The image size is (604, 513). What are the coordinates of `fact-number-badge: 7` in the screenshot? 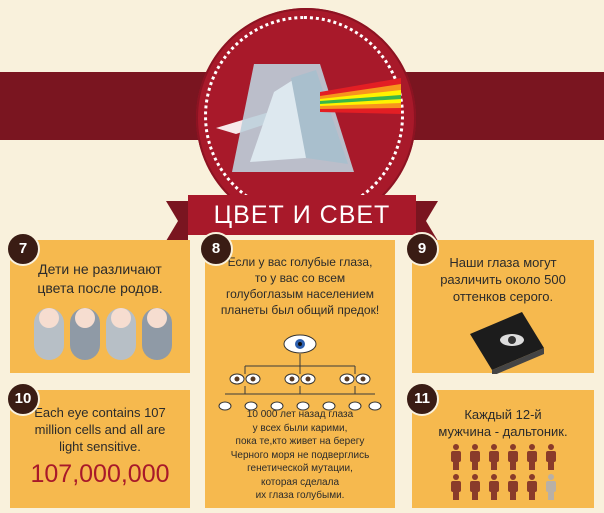 It's located at (23, 249).